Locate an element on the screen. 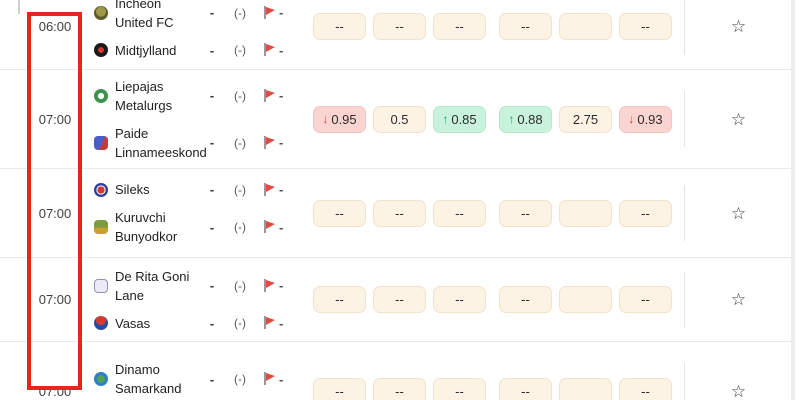  odds-cell: ↑ 0.88 is located at coordinates (525, 119).